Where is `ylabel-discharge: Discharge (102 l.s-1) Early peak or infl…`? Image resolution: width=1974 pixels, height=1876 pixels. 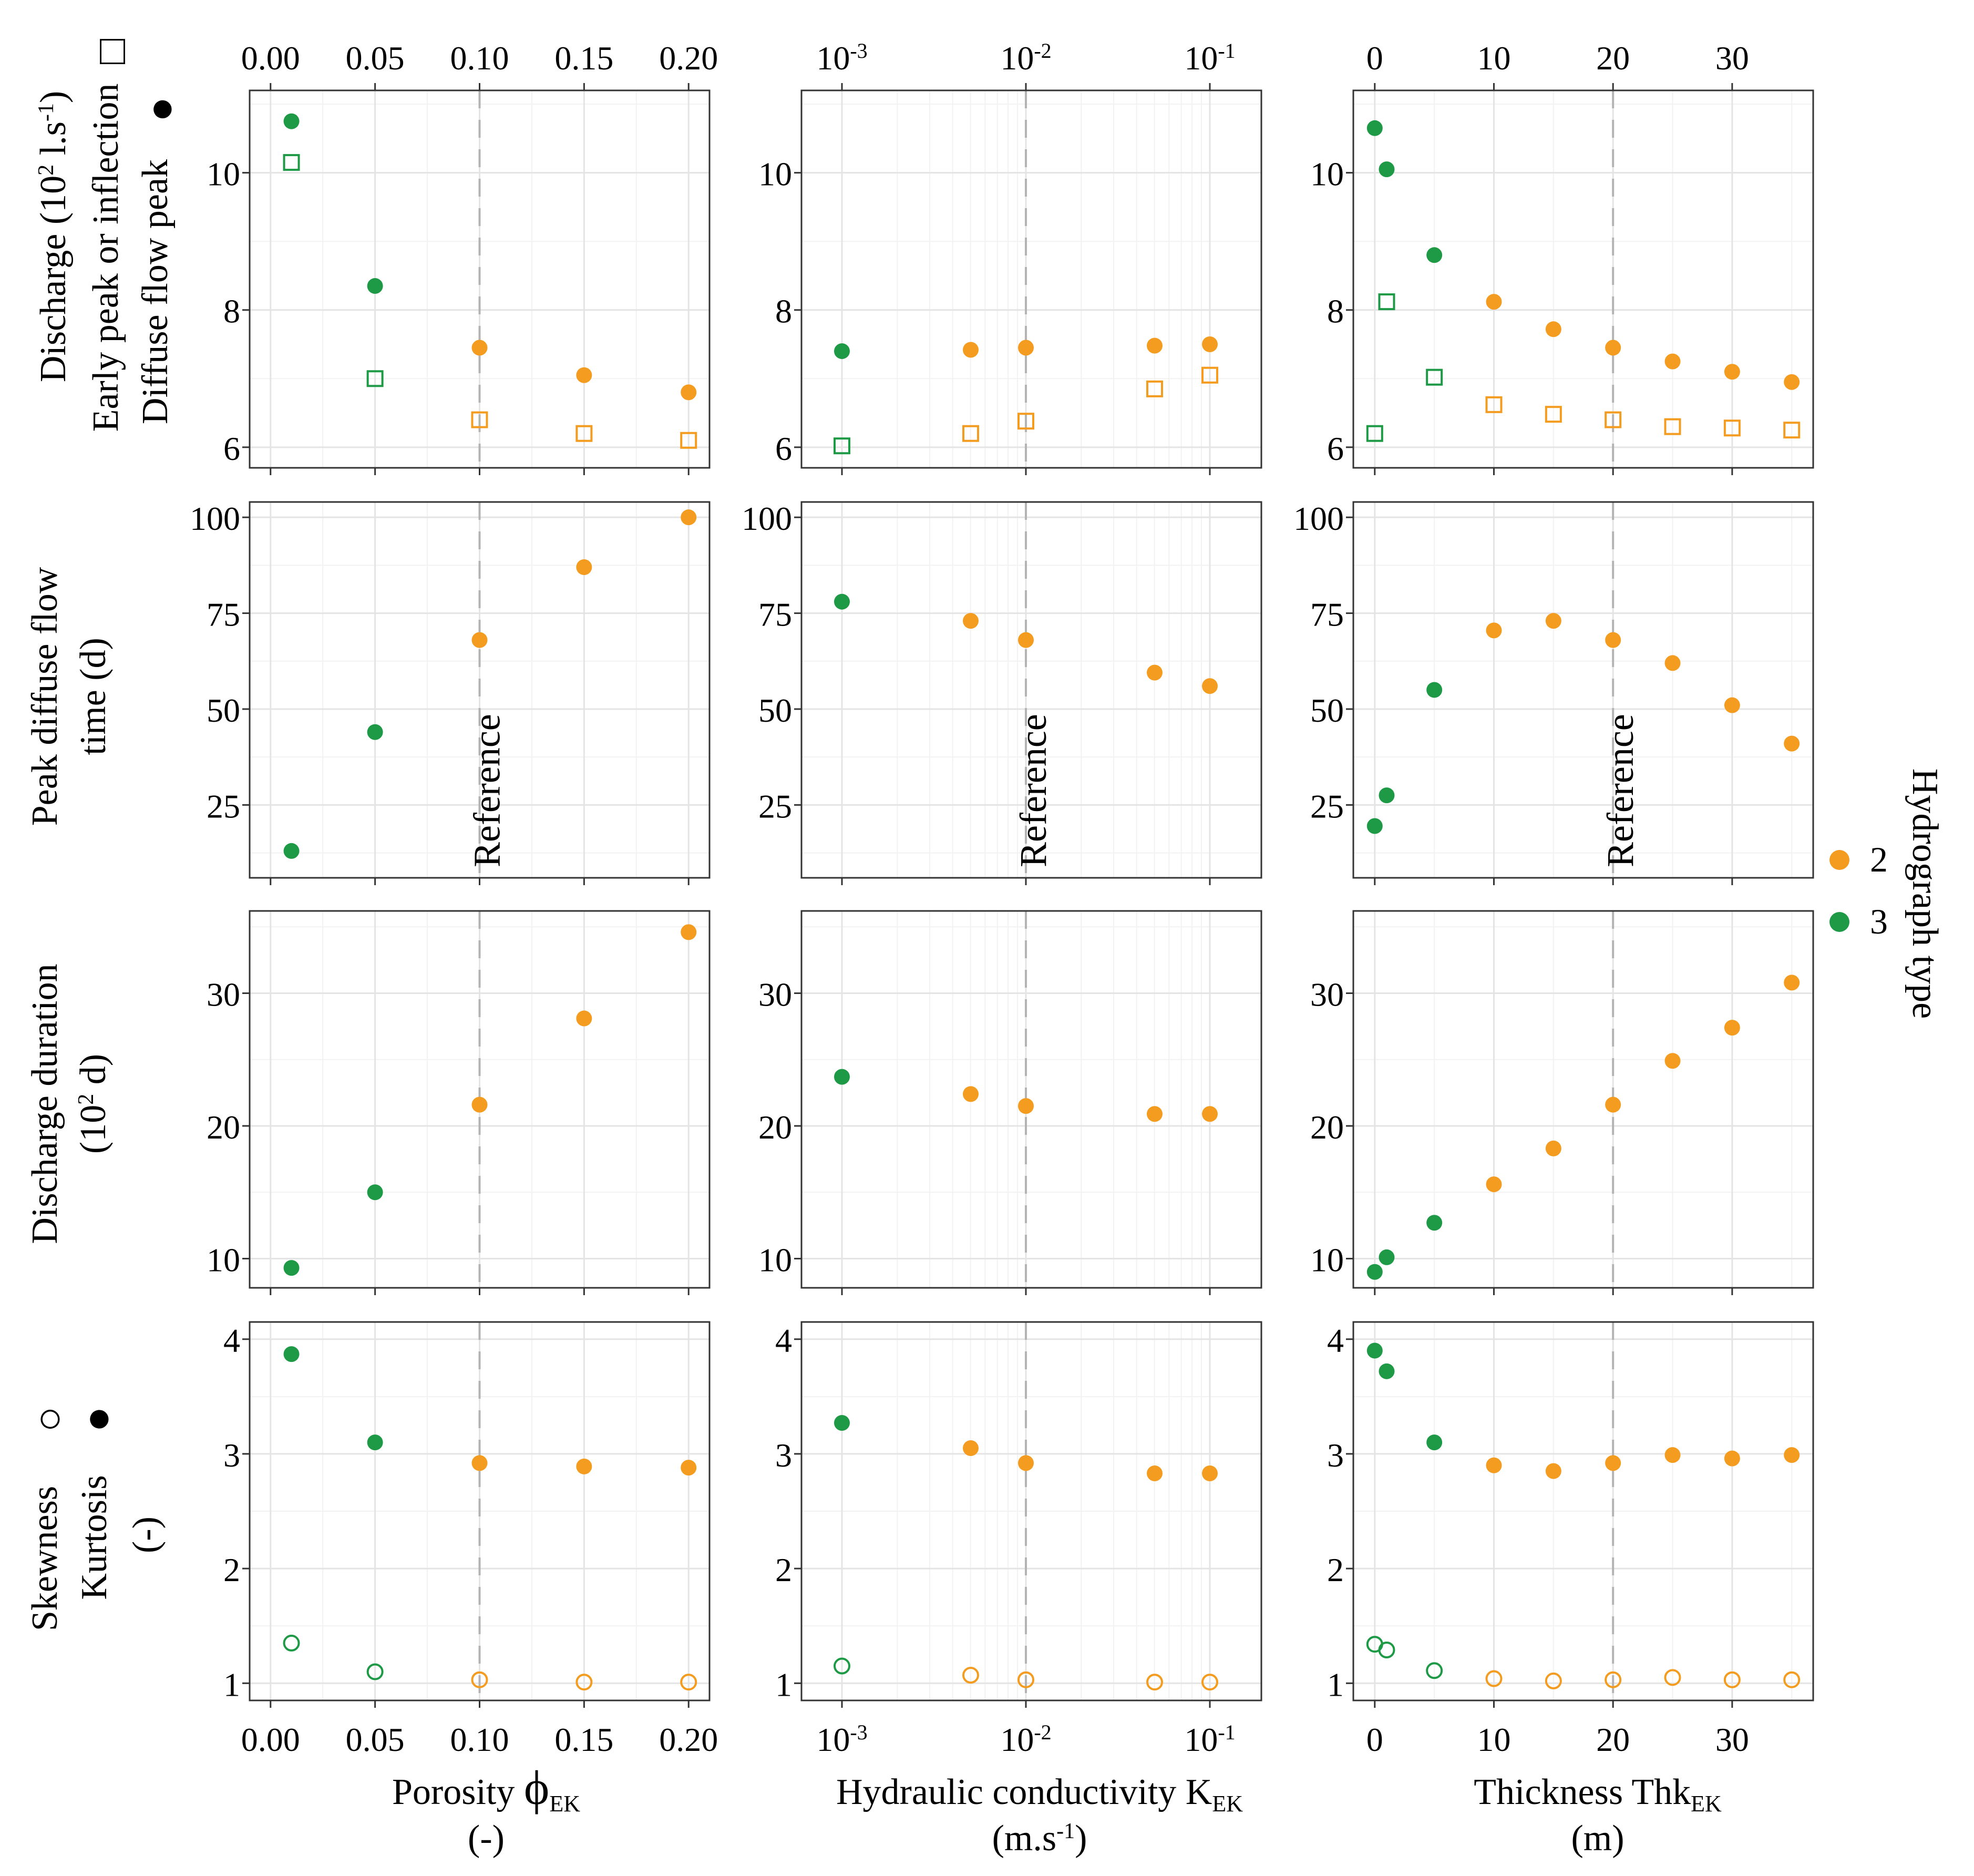 ylabel-discharge: Discharge (102 l.s-1) Early peak or infl… is located at coordinates (108, 235).